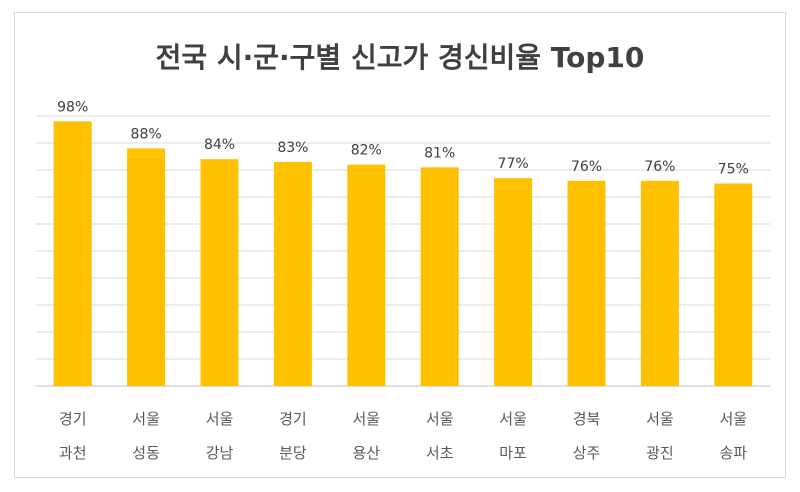  Describe the element at coordinates (73, 453) in the screenshot. I see `x-tick-label: 과천` at that location.